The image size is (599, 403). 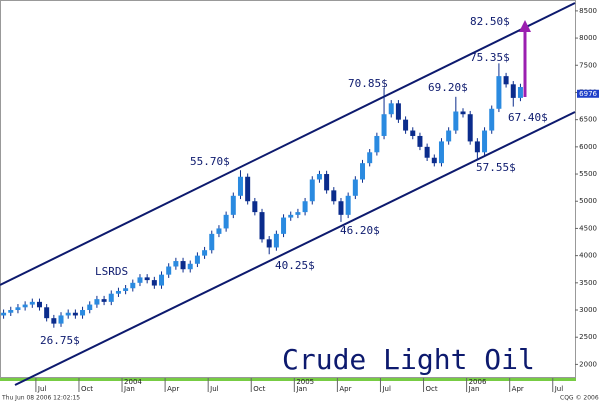 I want to click on y-tick-label: 6500, so click(x=588, y=120).